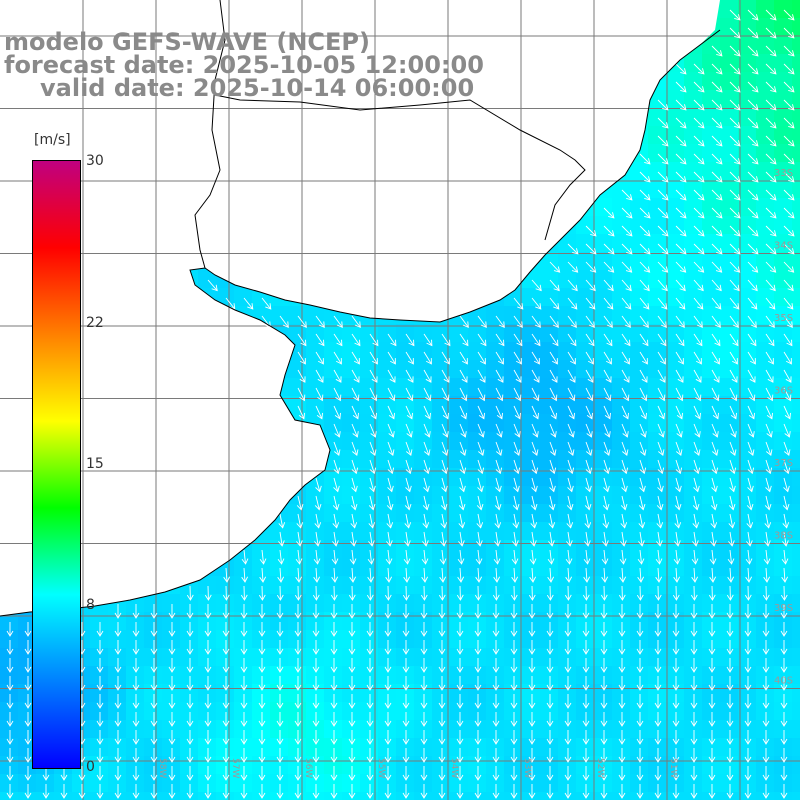 The image size is (800, 800). I want to click on longitude-label: 57W, so click(235, 768).